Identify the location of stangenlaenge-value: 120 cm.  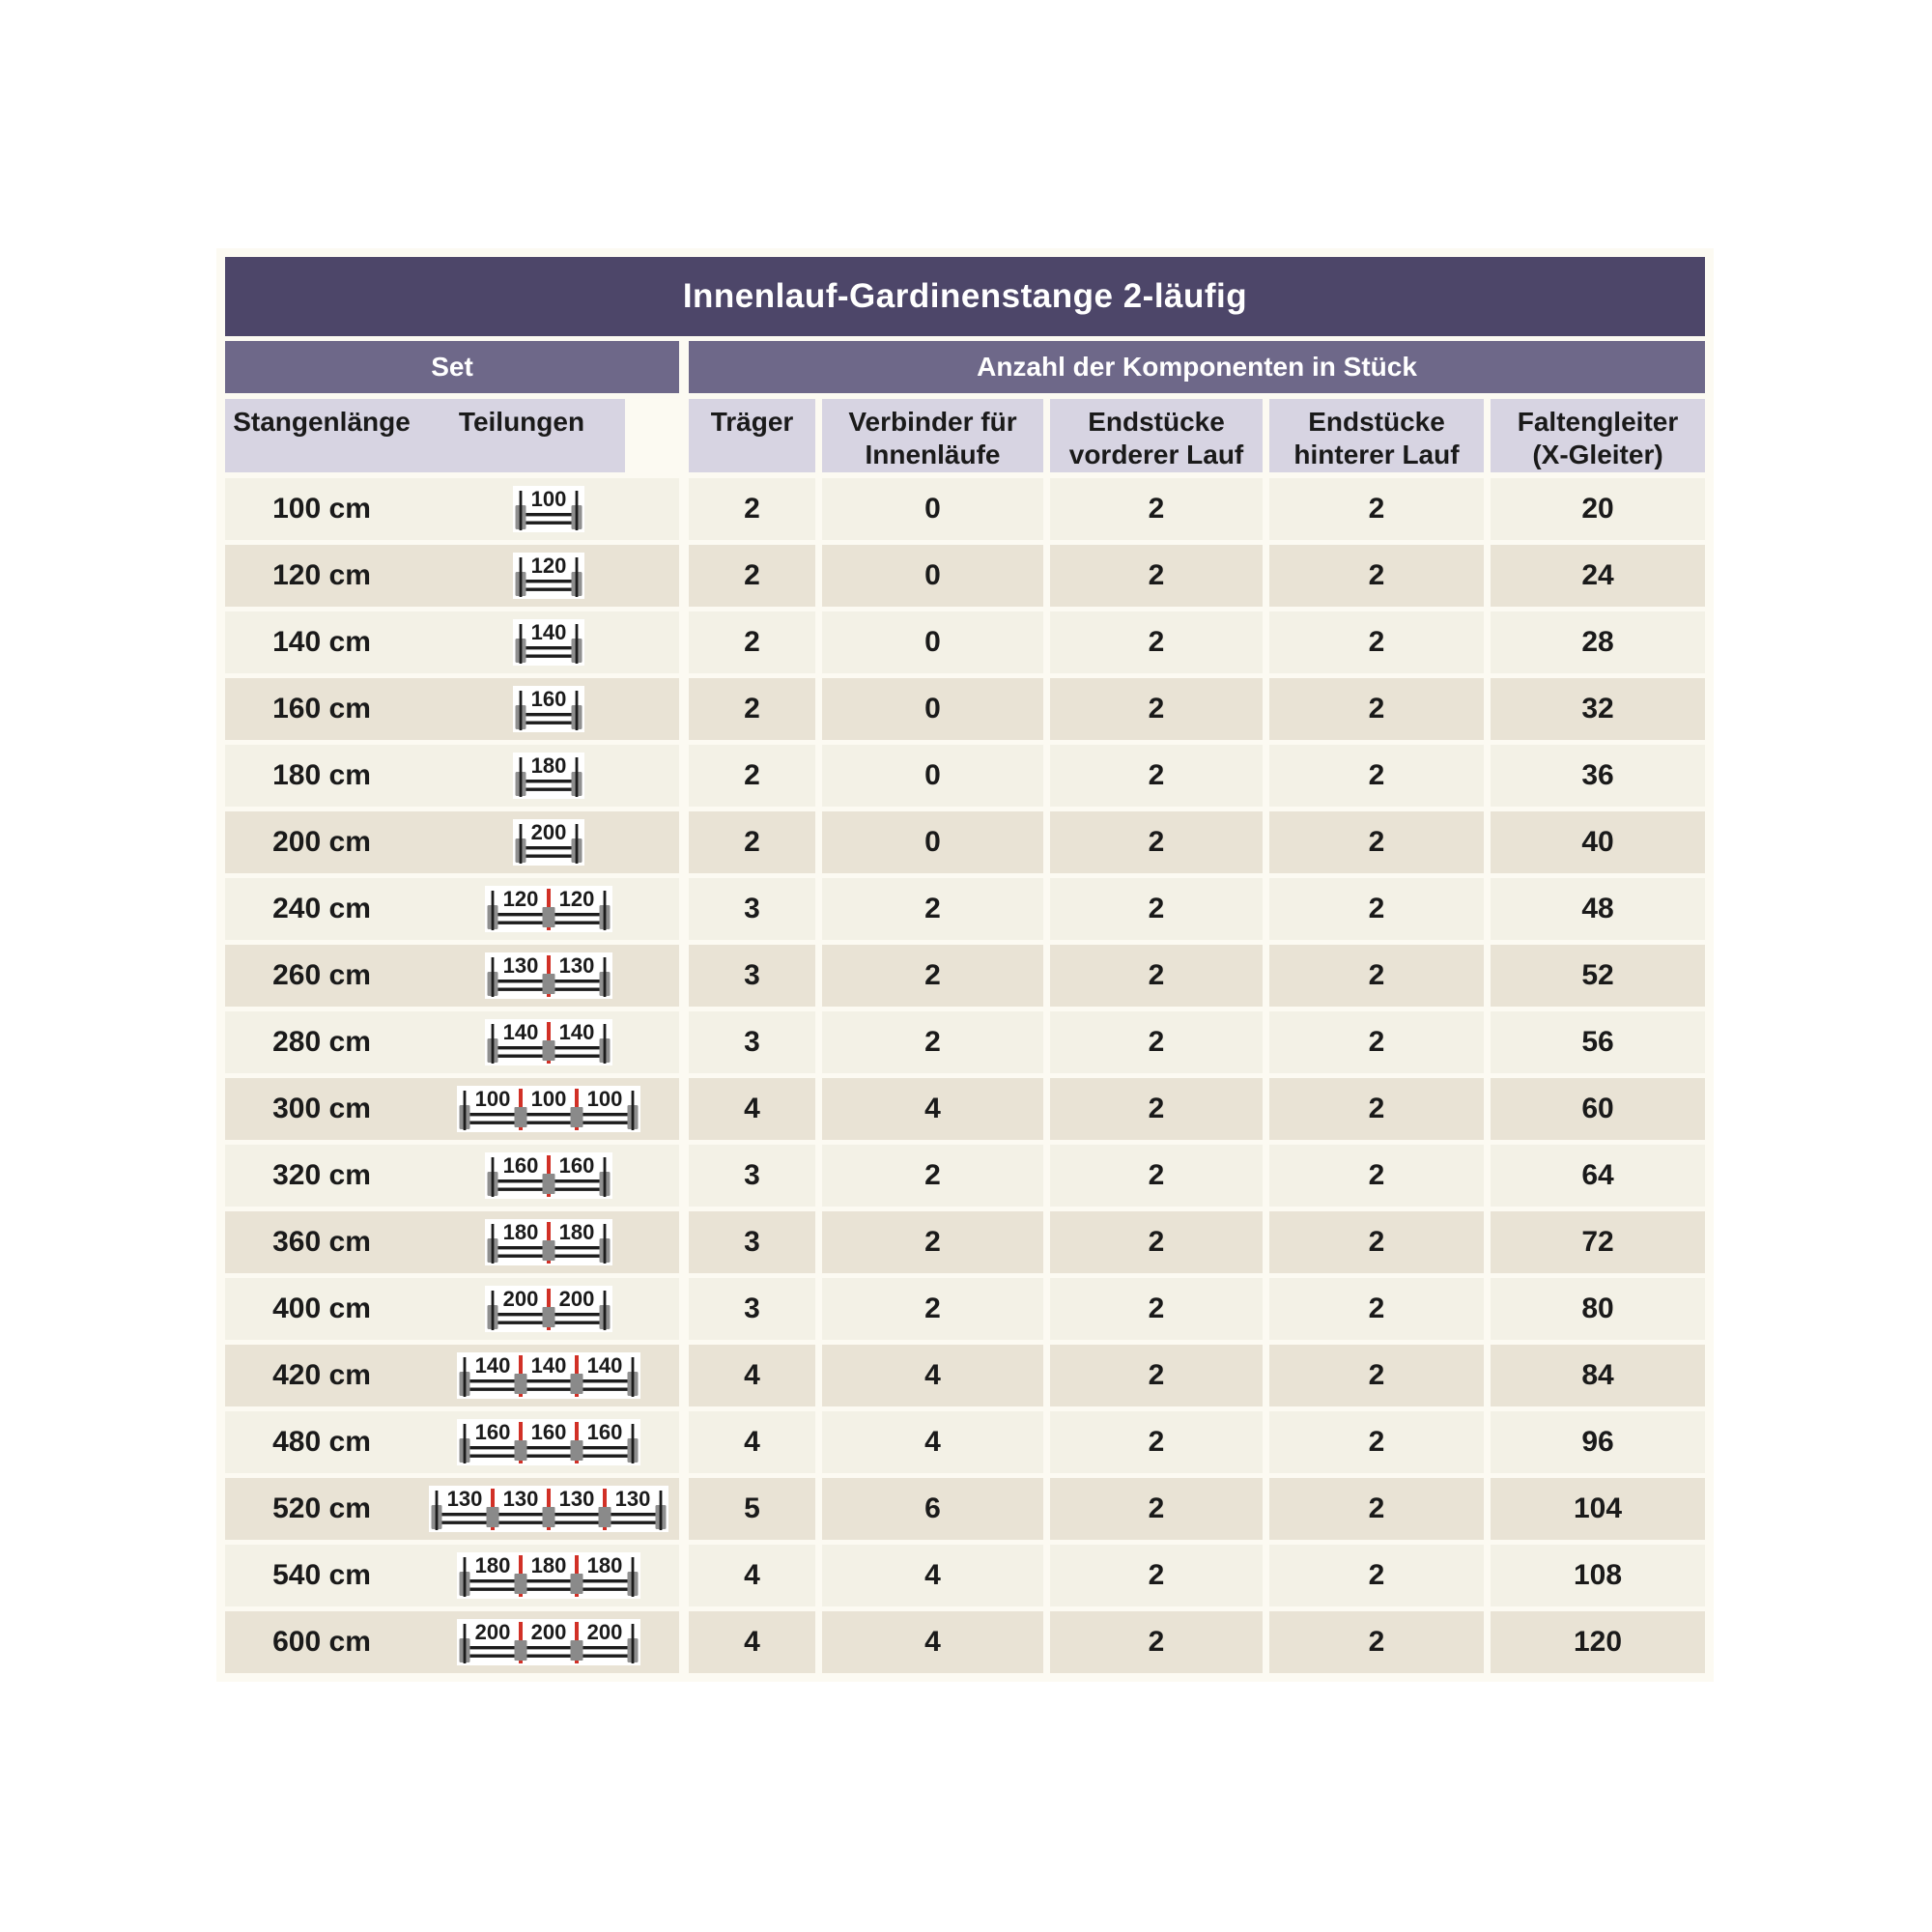
(321, 575).